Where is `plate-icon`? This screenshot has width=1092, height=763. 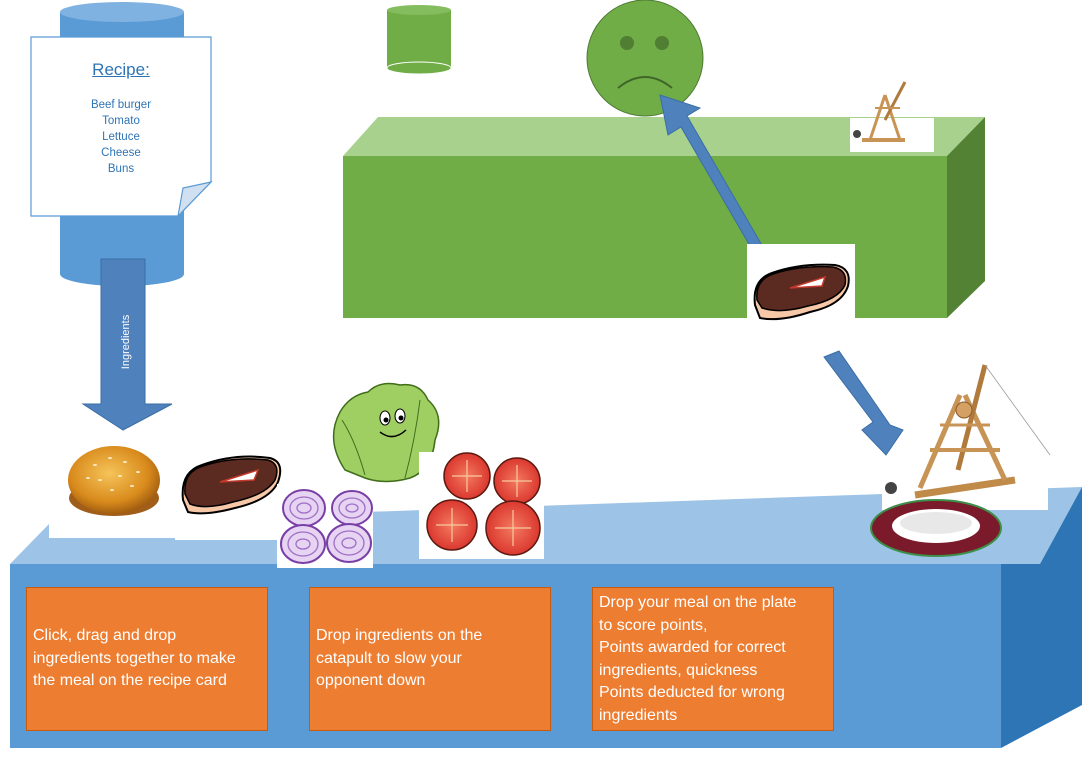
plate-icon is located at coordinates (936, 528).